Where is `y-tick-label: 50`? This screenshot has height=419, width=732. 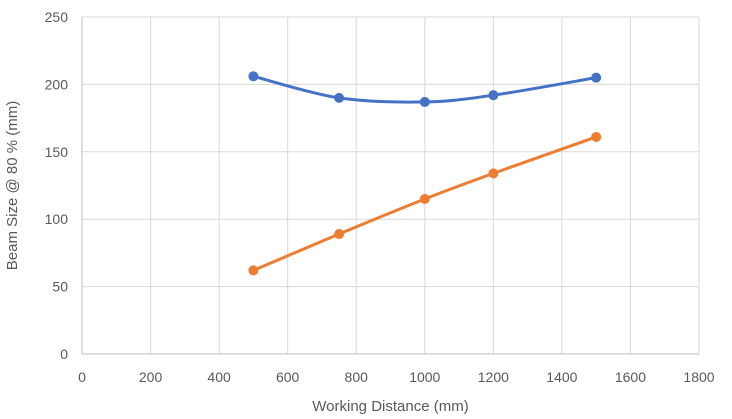
y-tick-label: 50 is located at coordinates (60, 287).